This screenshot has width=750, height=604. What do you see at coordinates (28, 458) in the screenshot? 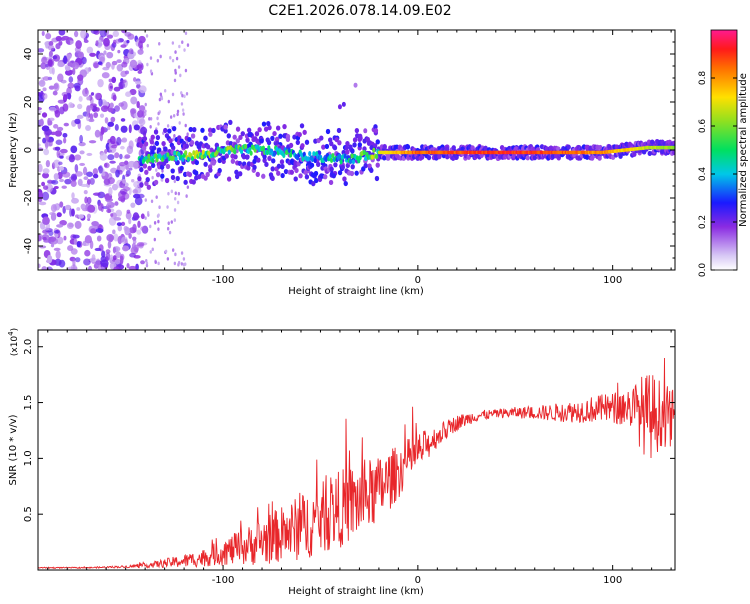
I see `y-tick-label: 1.0` at bounding box center [28, 458].